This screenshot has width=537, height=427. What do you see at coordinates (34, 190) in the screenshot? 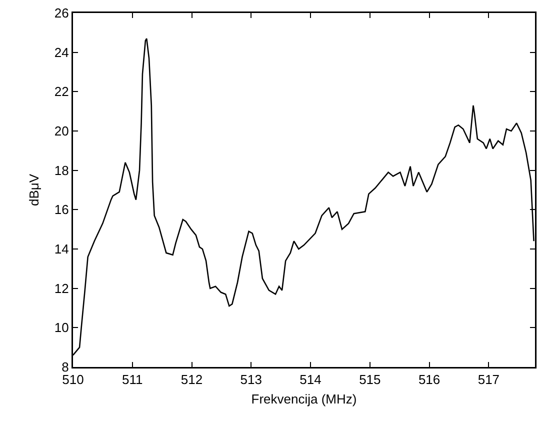
I see `y-axis-title: dBμV` at bounding box center [34, 190].